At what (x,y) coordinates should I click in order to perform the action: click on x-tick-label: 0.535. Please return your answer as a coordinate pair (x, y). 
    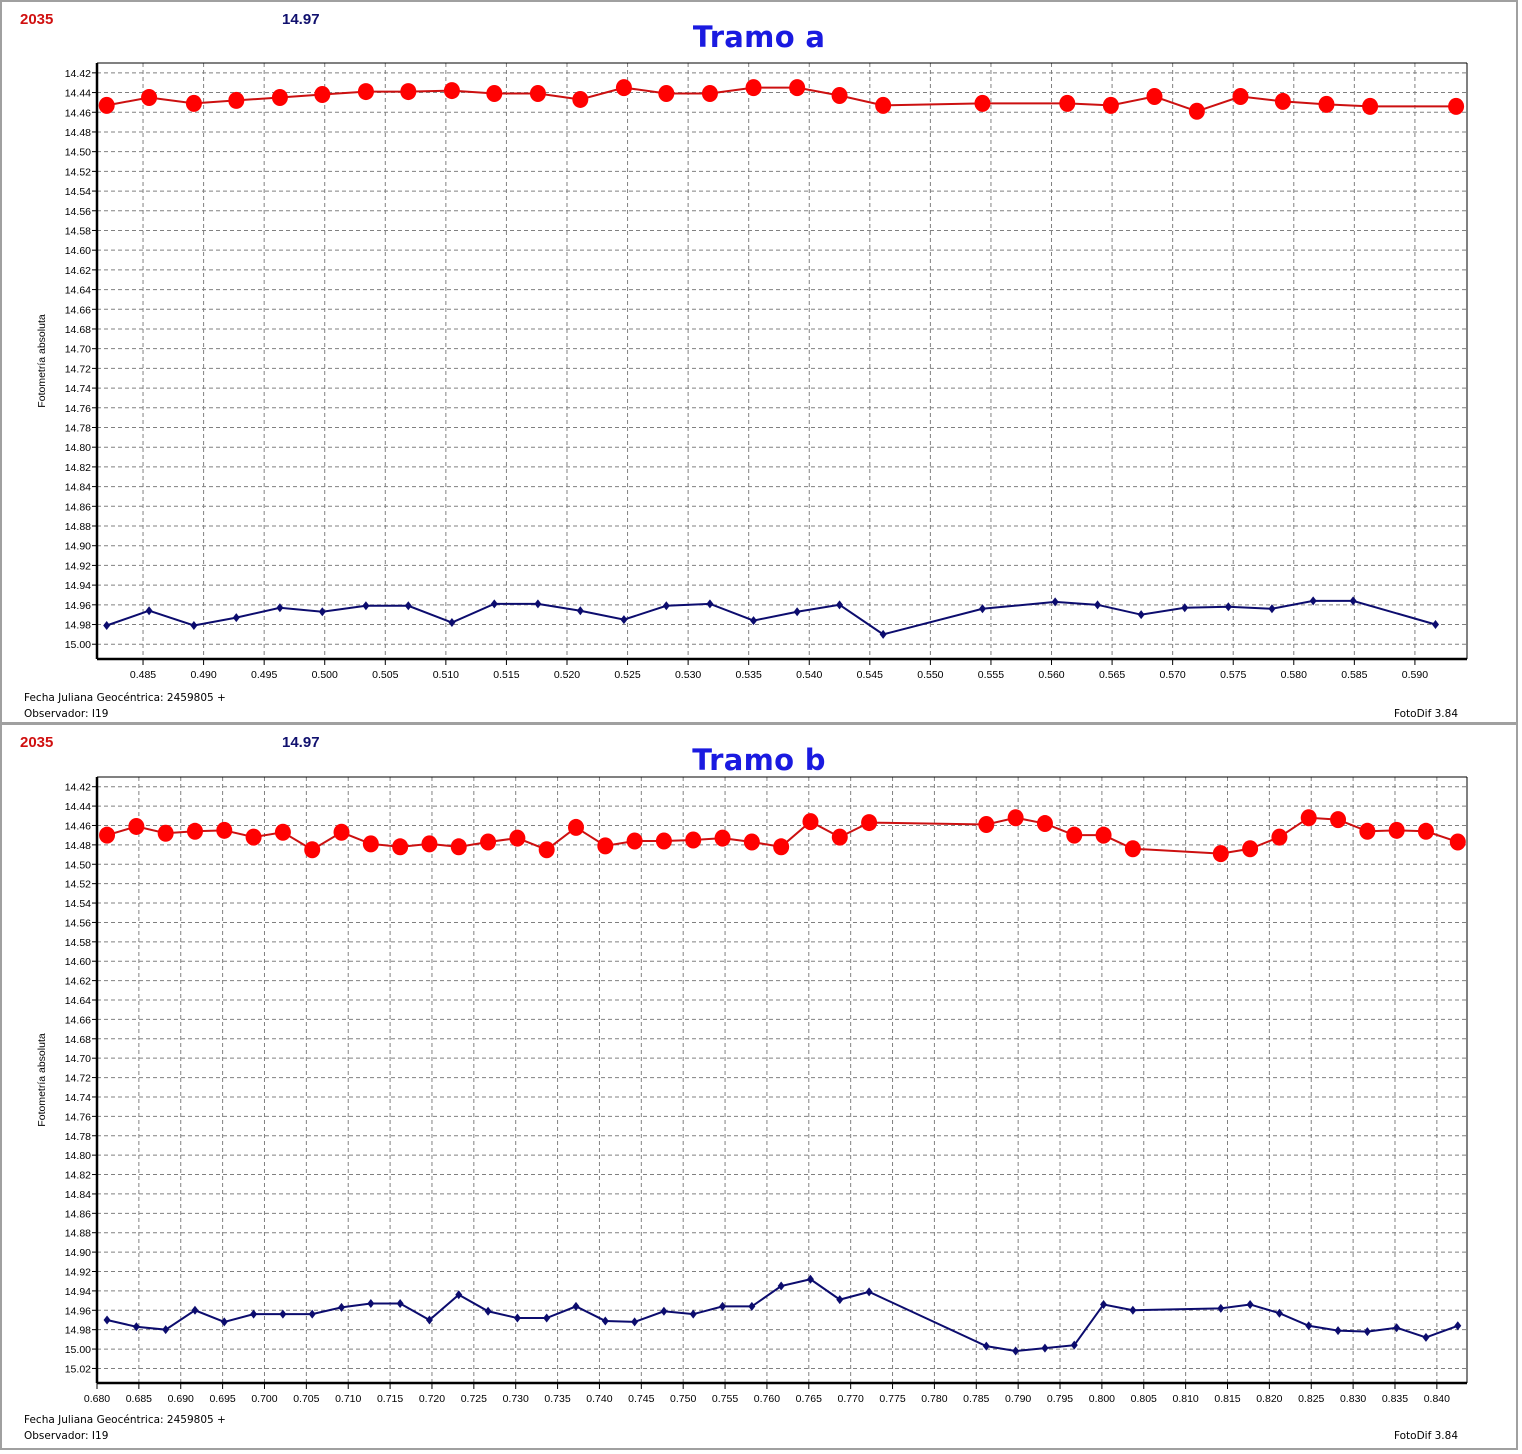
    Looking at the image, I should click on (749, 675).